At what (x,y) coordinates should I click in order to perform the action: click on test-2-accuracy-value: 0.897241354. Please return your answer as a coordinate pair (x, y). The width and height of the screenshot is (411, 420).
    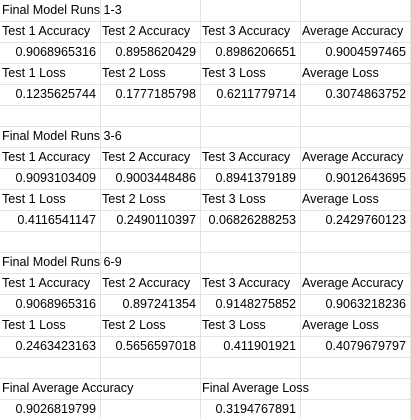
    Looking at the image, I should click on (159, 304).